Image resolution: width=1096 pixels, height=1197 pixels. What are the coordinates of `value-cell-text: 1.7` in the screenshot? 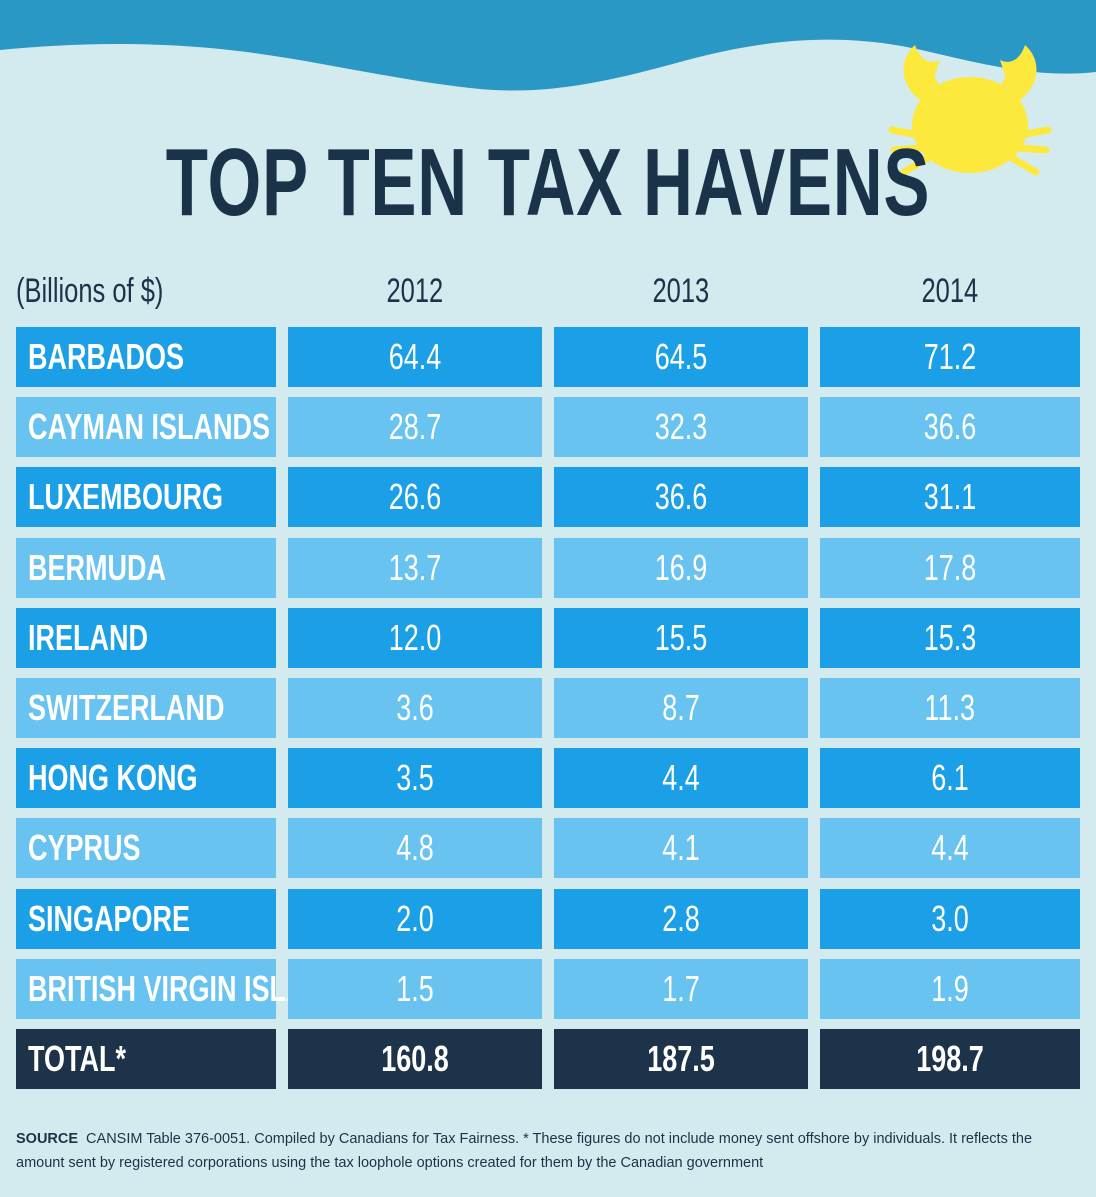 It's located at (681, 988).